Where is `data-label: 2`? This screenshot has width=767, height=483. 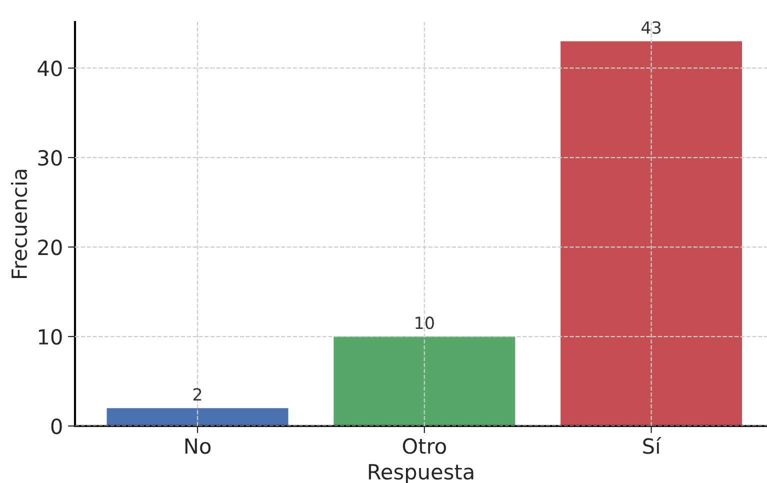 data-label: 2 is located at coordinates (197, 394).